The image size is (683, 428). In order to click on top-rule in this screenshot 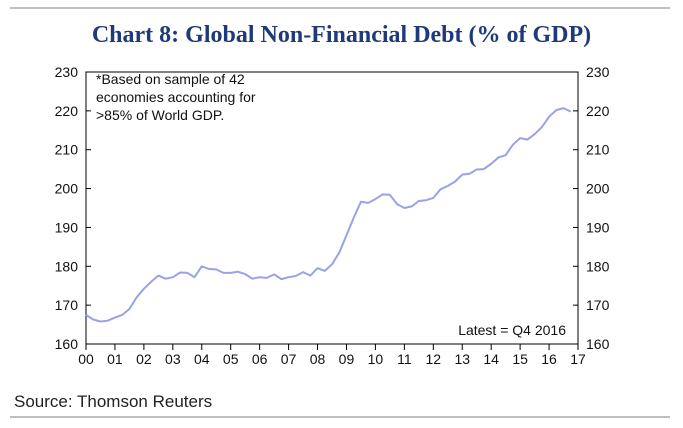, I will do `click(340, 8)`.